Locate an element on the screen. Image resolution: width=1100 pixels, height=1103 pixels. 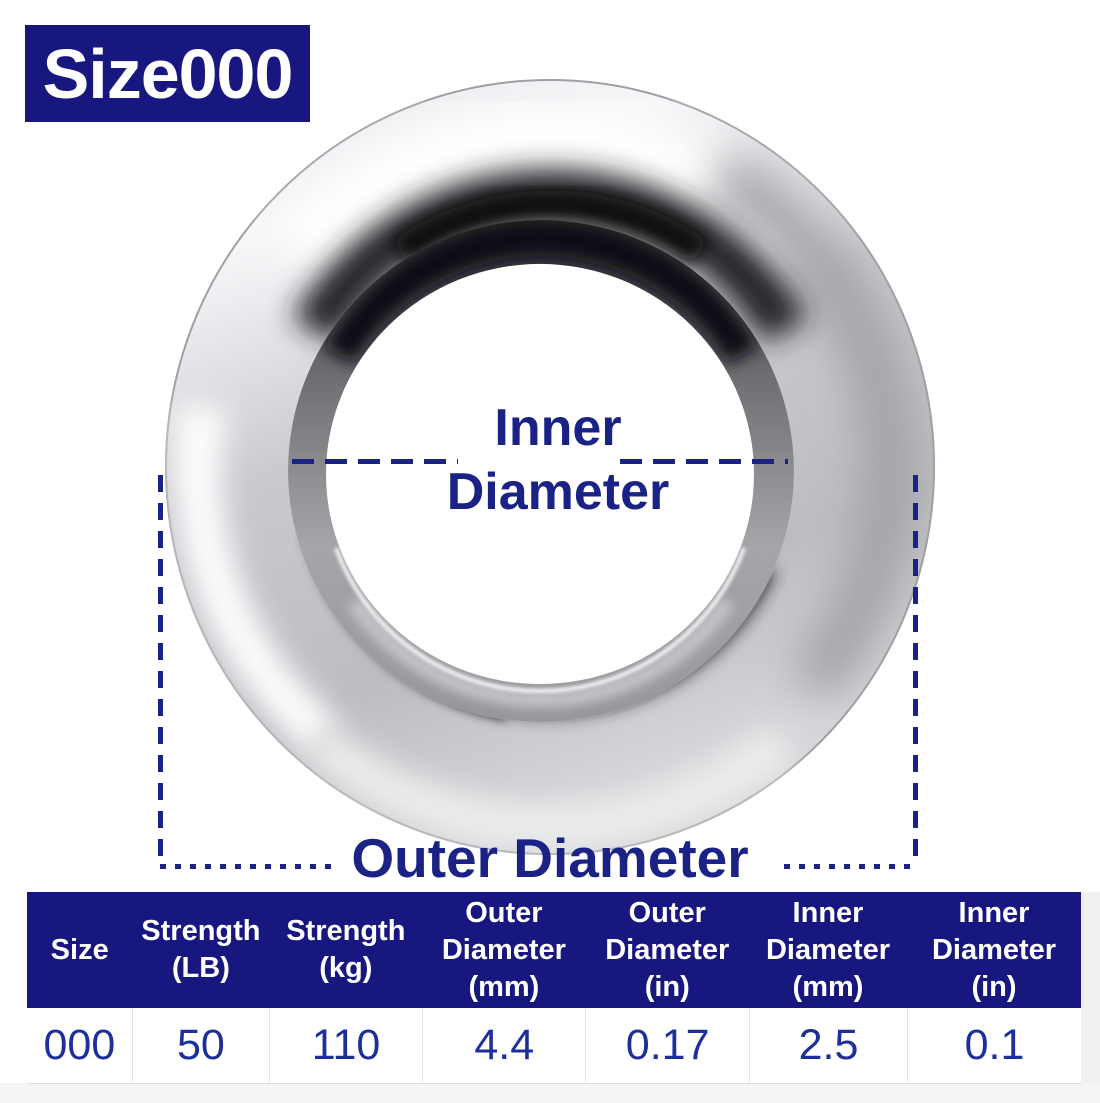
value-inner-diameter-mm: 2.5 is located at coordinates (827, 1045).